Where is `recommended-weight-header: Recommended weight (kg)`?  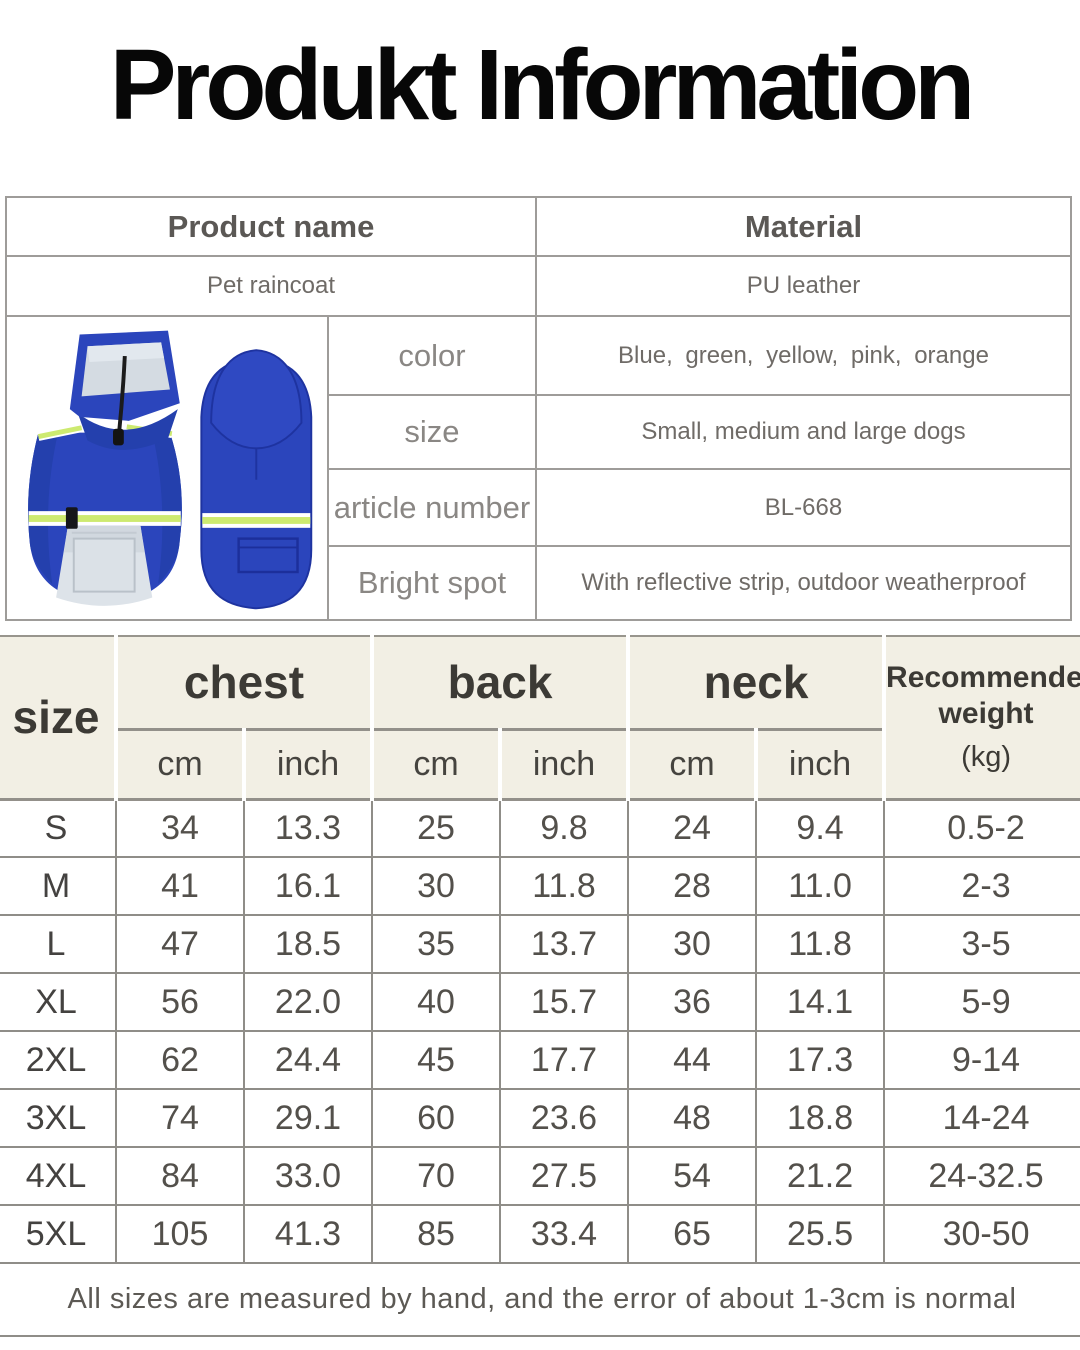
recommended-weight-header: Recommended weight (kg) is located at coordinates (981, 718).